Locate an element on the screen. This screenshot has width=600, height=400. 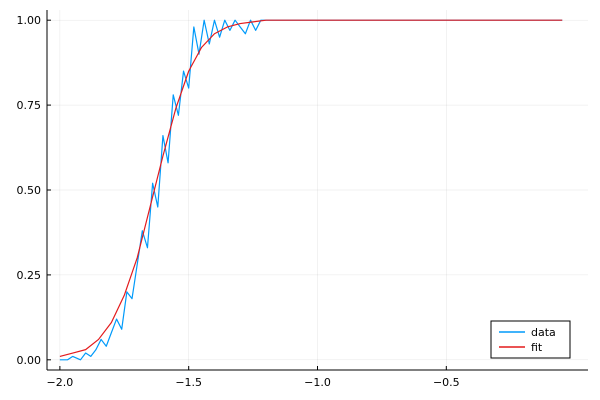
legend-label-data: data is located at coordinates (543, 332).